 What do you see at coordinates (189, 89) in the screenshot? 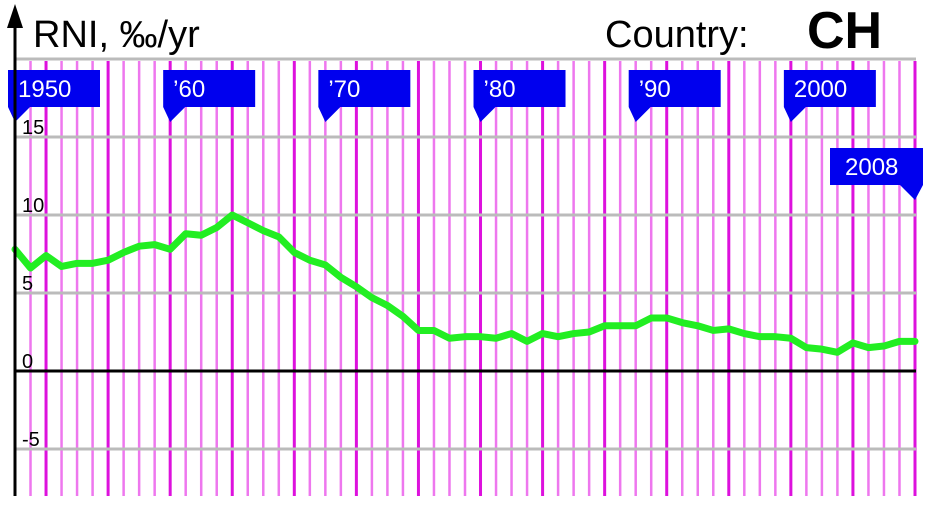
I see `decade-flag-label: ’60` at bounding box center [189, 89].